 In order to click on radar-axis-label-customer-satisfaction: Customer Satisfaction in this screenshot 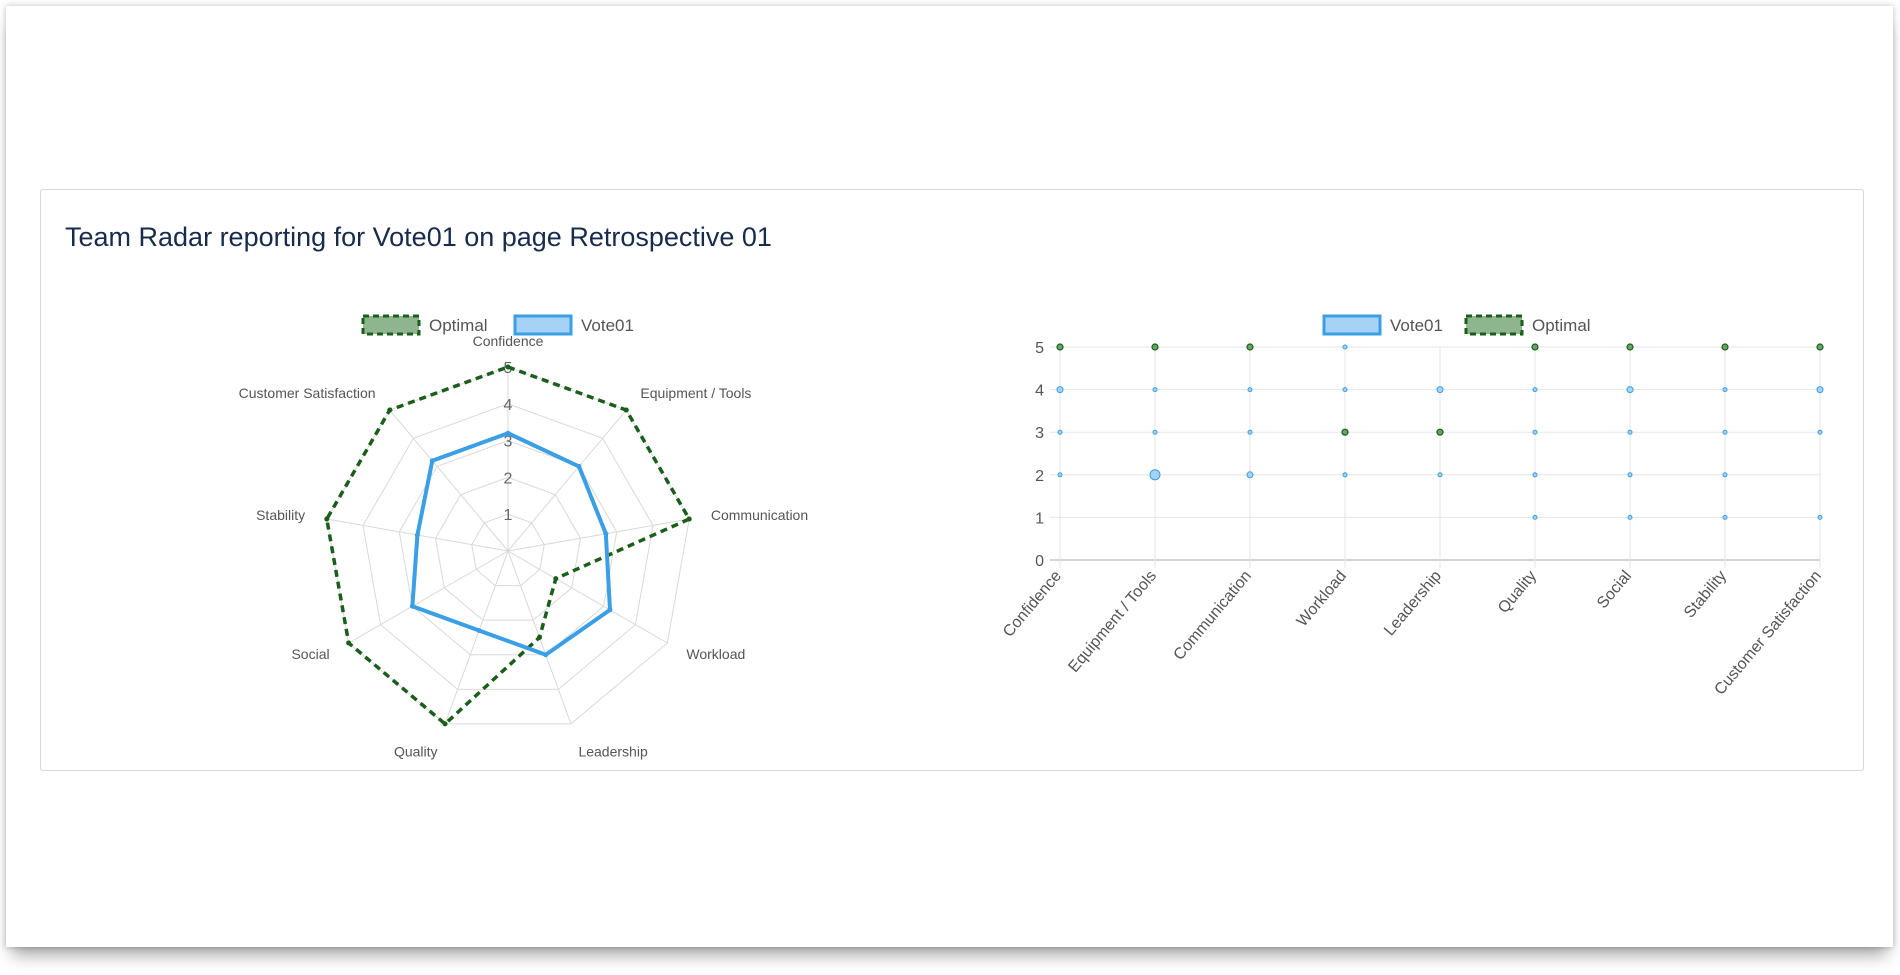, I will do `click(307, 393)`.